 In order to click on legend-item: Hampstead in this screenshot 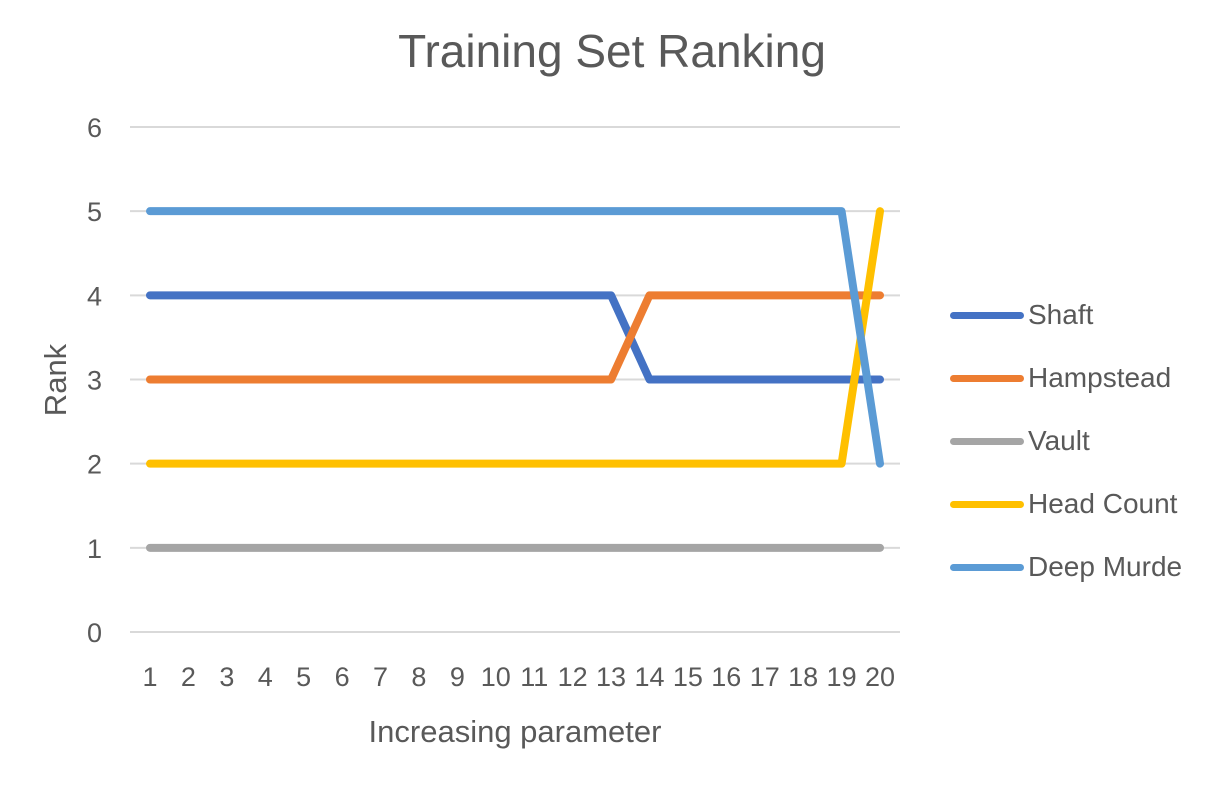, I will do `click(1060, 378)`.